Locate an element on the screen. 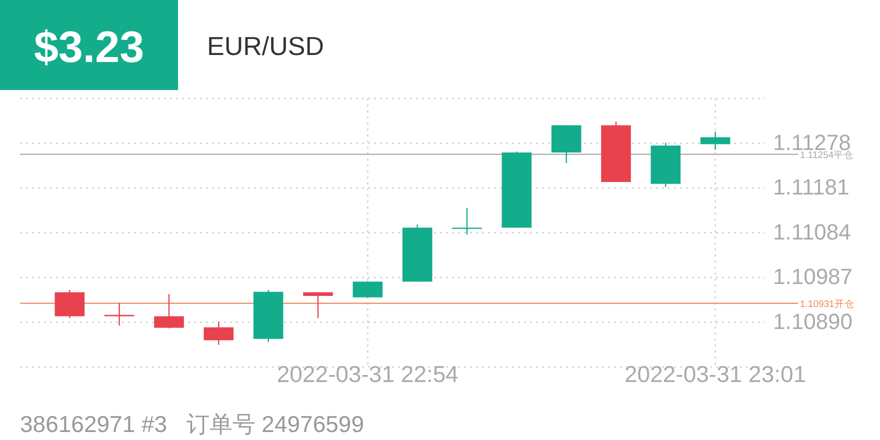 This screenshot has height=440, width=880. x-tick-label: 2022-03-31 23:01 is located at coordinates (715, 374).